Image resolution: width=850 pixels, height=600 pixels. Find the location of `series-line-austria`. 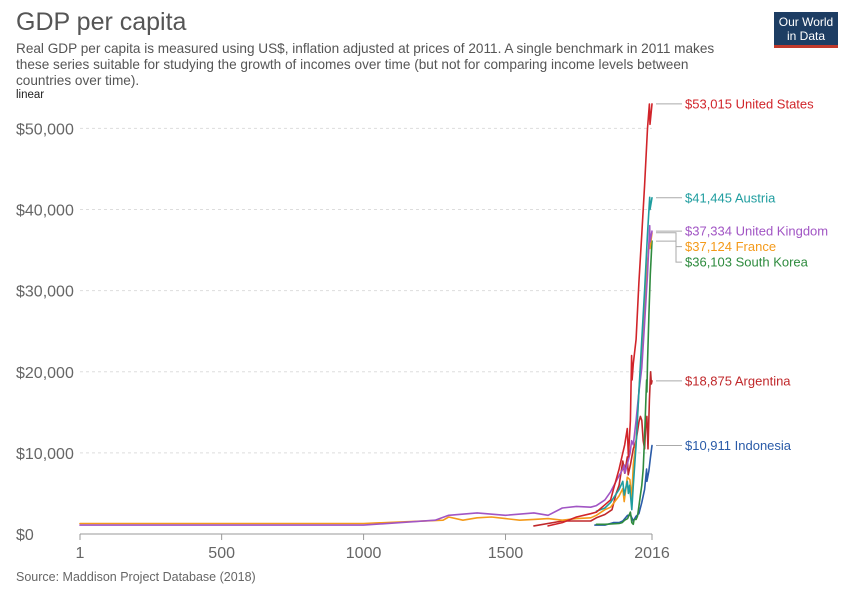

series-line-austria is located at coordinates (624, 354).